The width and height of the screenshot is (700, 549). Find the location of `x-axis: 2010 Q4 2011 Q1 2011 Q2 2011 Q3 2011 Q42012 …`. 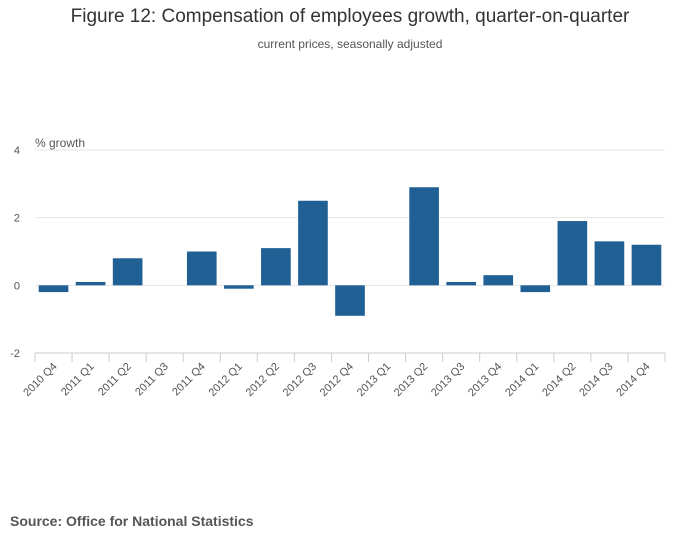

x-axis: 2010 Q4 2011 Q1 2011 Q2 2011 Q3 2011 Q42012 … is located at coordinates (343, 375).